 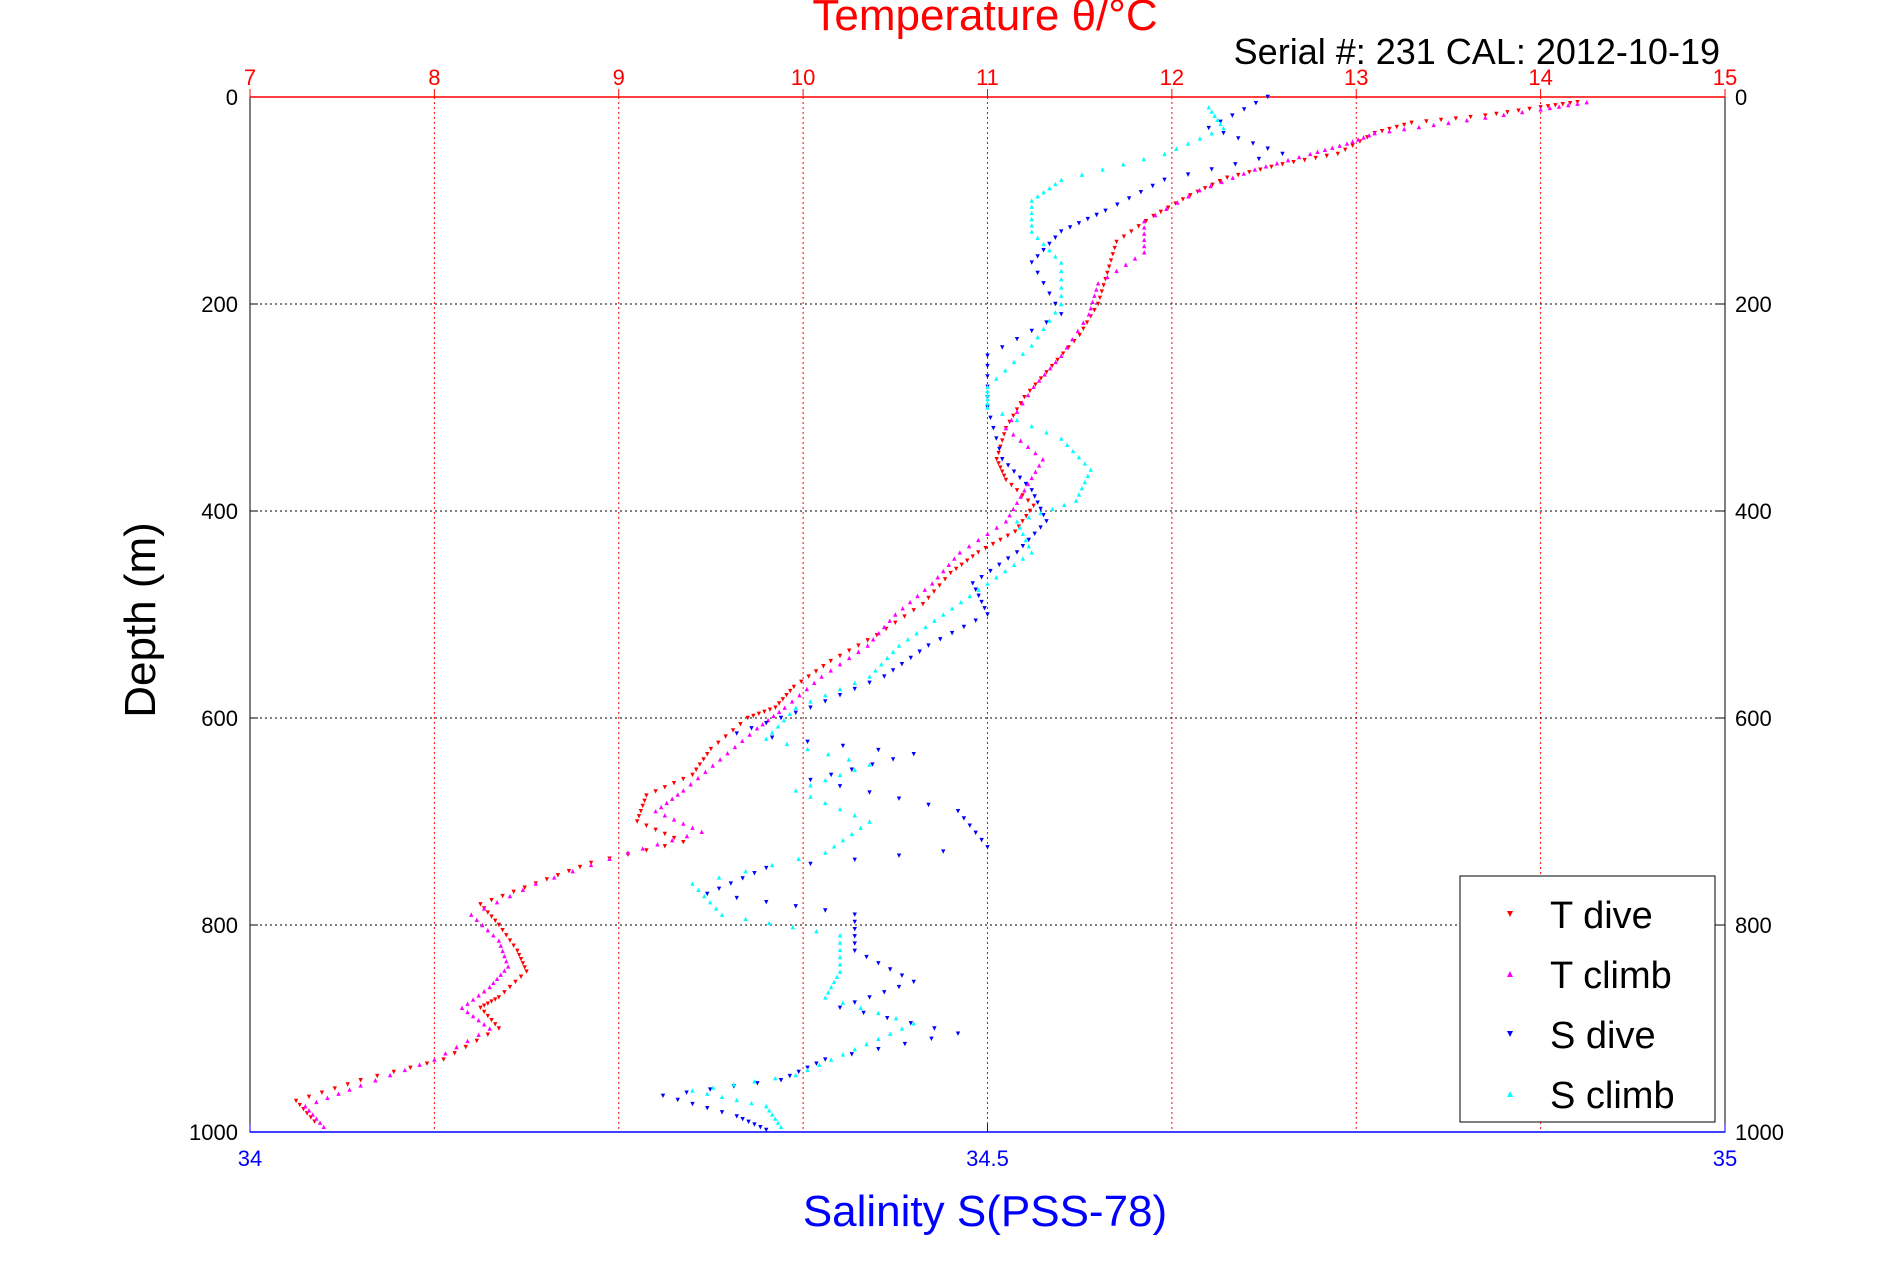 What do you see at coordinates (1612, 1096) in the screenshot?
I see `legend-label: S climb` at bounding box center [1612, 1096].